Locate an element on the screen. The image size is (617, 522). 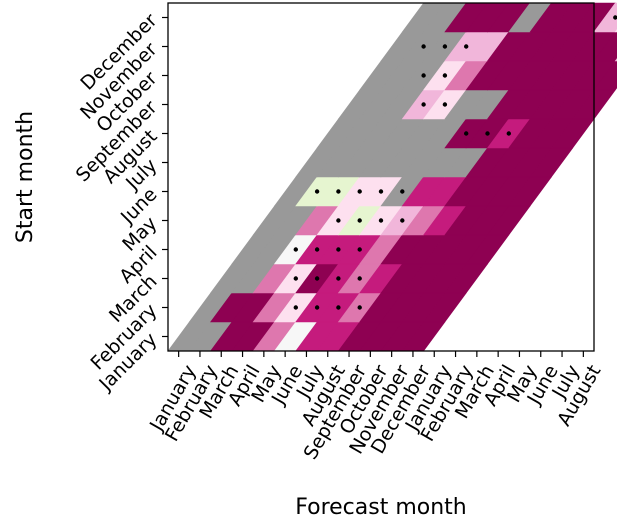
y-axis-title: Start month is located at coordinates (25, 177).